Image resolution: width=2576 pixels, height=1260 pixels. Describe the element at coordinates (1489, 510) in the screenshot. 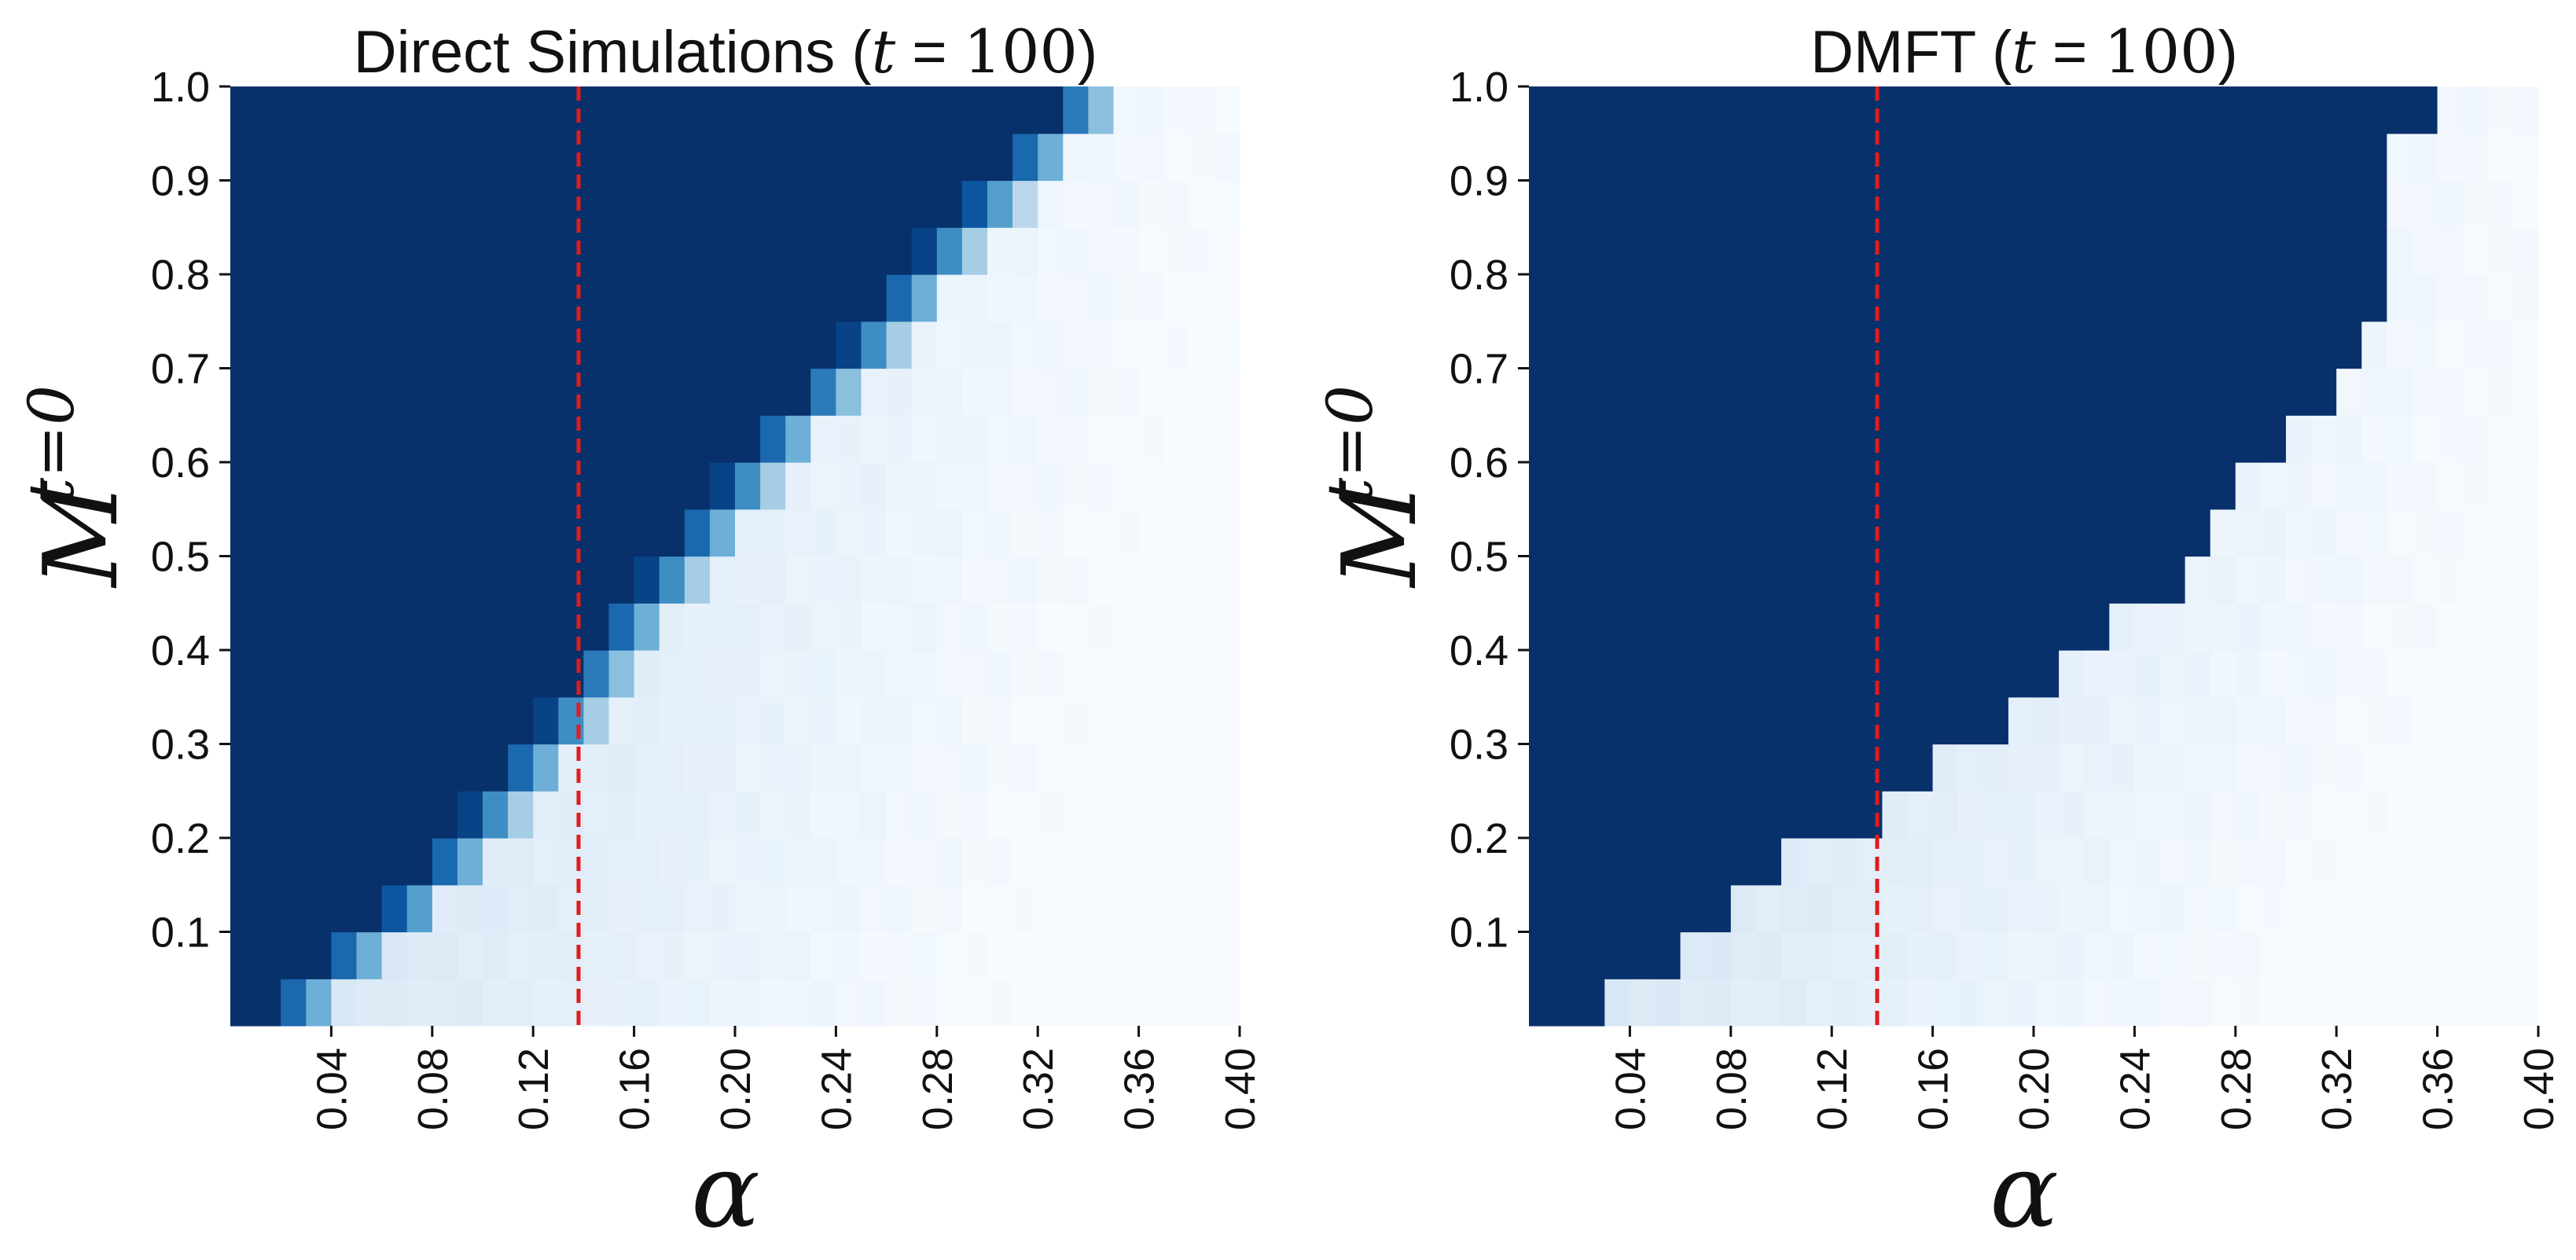

I see `y-axis-ticks: 1.00.90.80.70.60.50.40.30.20.1` at that location.